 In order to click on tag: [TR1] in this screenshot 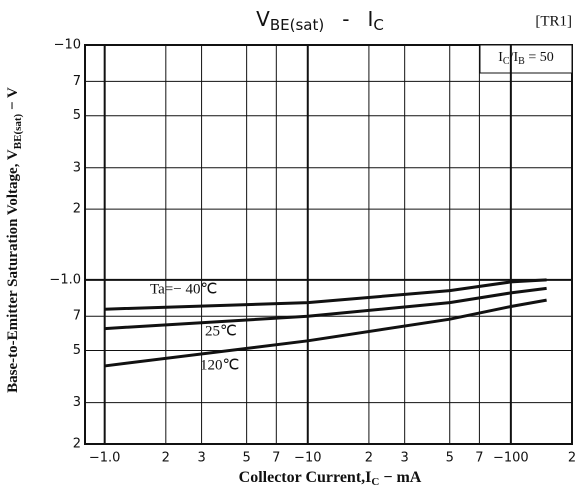, I will do `click(553, 21)`.